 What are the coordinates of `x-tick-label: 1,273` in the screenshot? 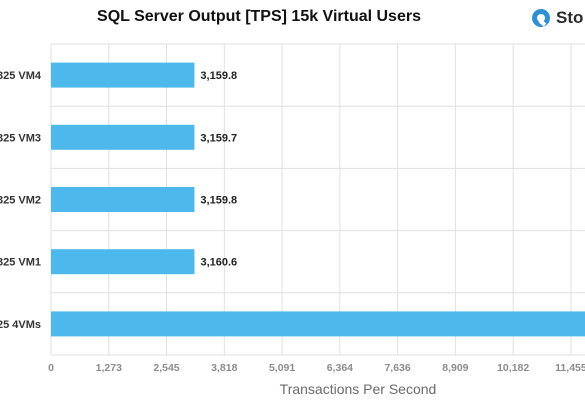 It's located at (109, 368).